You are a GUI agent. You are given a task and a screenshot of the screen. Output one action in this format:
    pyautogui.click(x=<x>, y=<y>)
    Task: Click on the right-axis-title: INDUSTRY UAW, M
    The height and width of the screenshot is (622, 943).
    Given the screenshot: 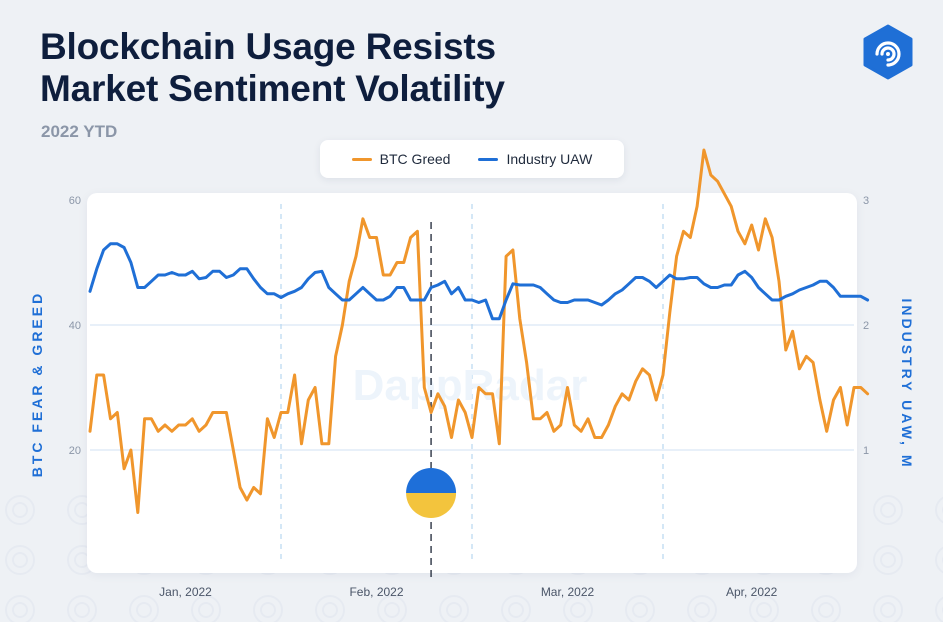 What is the action you would take?
    pyautogui.click(x=907, y=384)
    